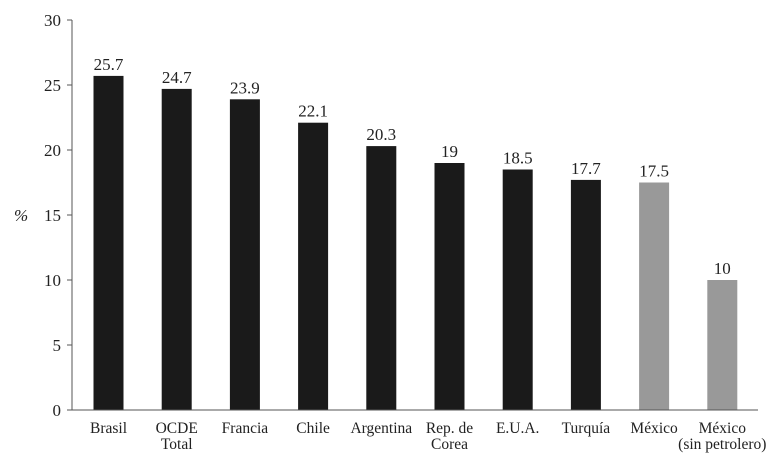  Describe the element at coordinates (177, 428) in the screenshot. I see `x-category-label: OCDE` at that location.